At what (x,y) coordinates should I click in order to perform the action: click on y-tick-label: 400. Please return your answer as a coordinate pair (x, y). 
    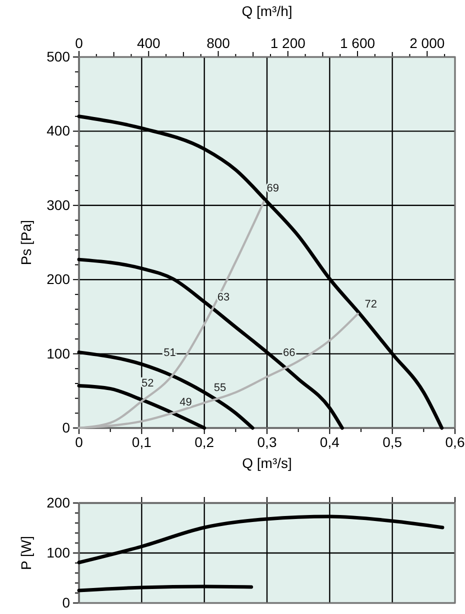
    Looking at the image, I should click on (58, 130).